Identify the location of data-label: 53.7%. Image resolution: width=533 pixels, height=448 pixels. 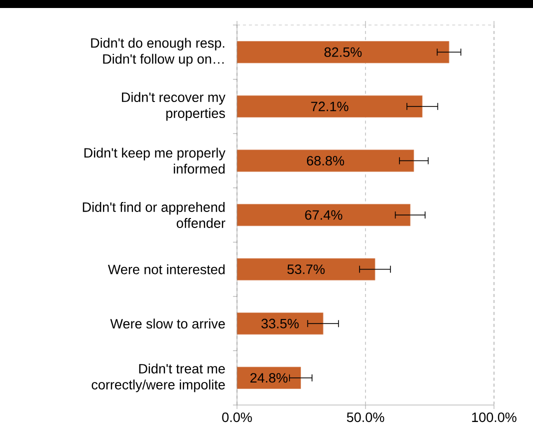
(306, 269).